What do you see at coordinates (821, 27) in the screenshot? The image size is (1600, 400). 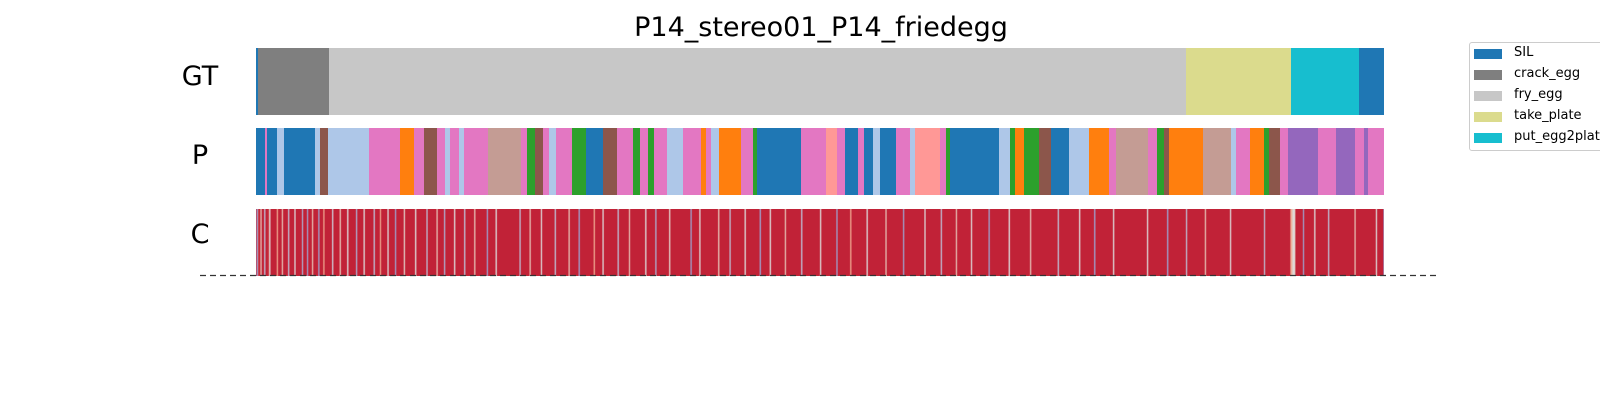 I see `chart-title: P14_stereo01_P14_friedegg` at bounding box center [821, 27].